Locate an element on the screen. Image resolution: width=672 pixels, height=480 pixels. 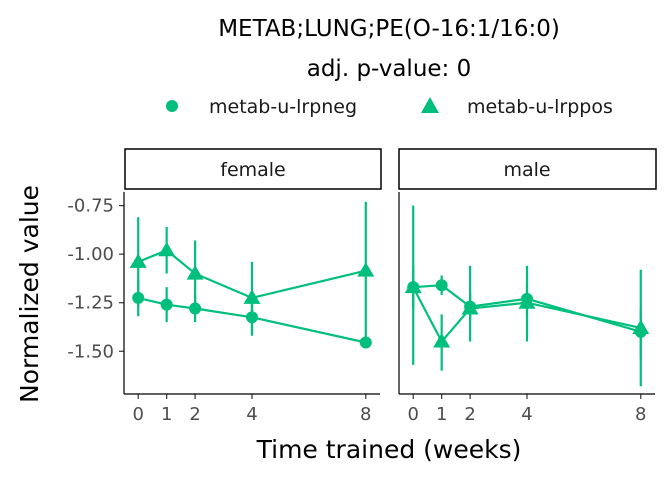
facet-label-female: female is located at coordinates (253, 170).